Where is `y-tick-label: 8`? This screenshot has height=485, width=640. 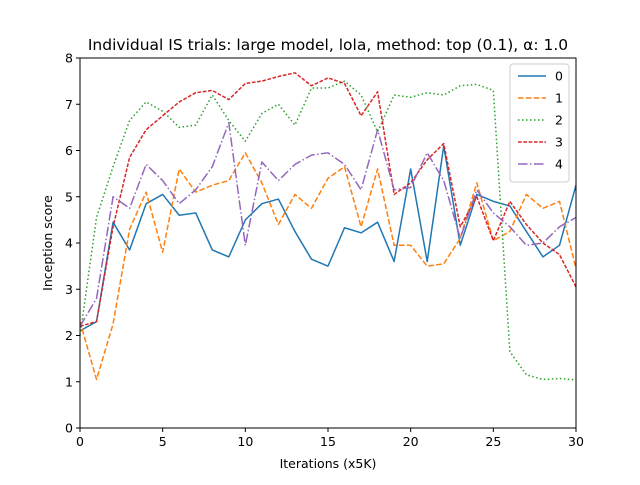
y-tick-label: 8 is located at coordinates (69, 58).